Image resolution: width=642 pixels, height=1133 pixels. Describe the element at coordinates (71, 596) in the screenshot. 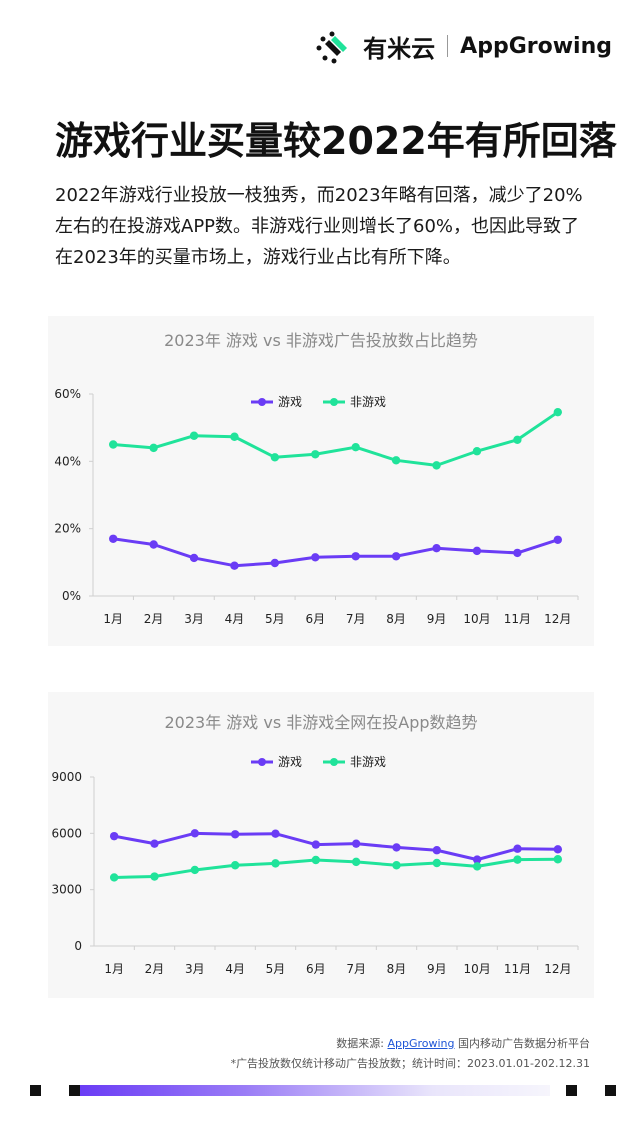

I see `y-tick-label: 0%` at that location.